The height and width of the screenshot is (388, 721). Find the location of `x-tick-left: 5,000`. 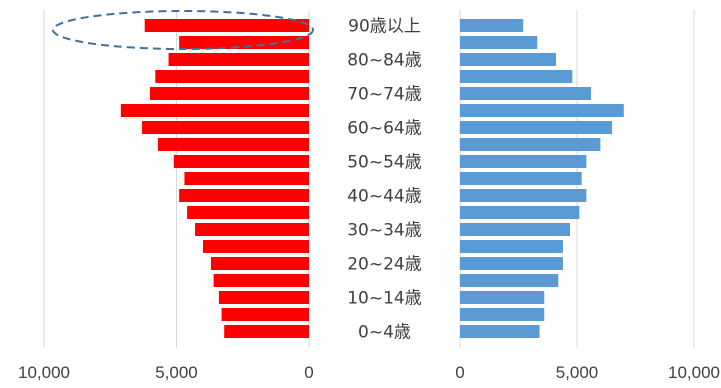

x-tick-left: 5,000 is located at coordinates (176, 372).